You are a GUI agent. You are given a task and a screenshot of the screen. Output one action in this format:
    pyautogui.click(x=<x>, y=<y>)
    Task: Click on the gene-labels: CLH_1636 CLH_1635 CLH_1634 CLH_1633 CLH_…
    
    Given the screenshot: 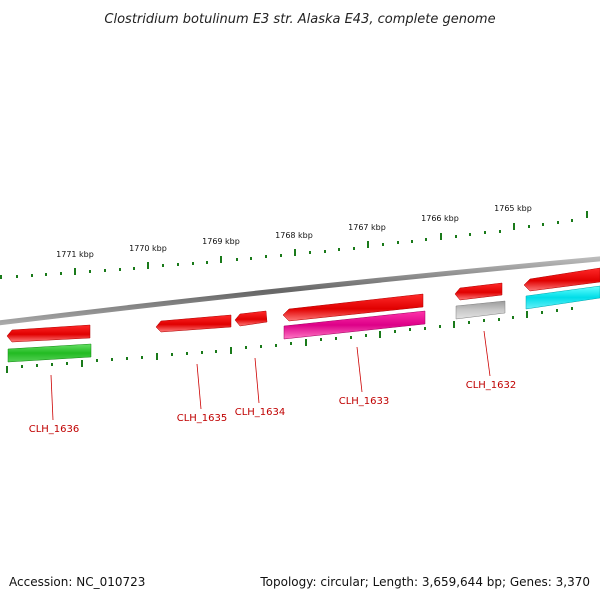 What is the action you would take?
    pyautogui.click(x=273, y=407)
    